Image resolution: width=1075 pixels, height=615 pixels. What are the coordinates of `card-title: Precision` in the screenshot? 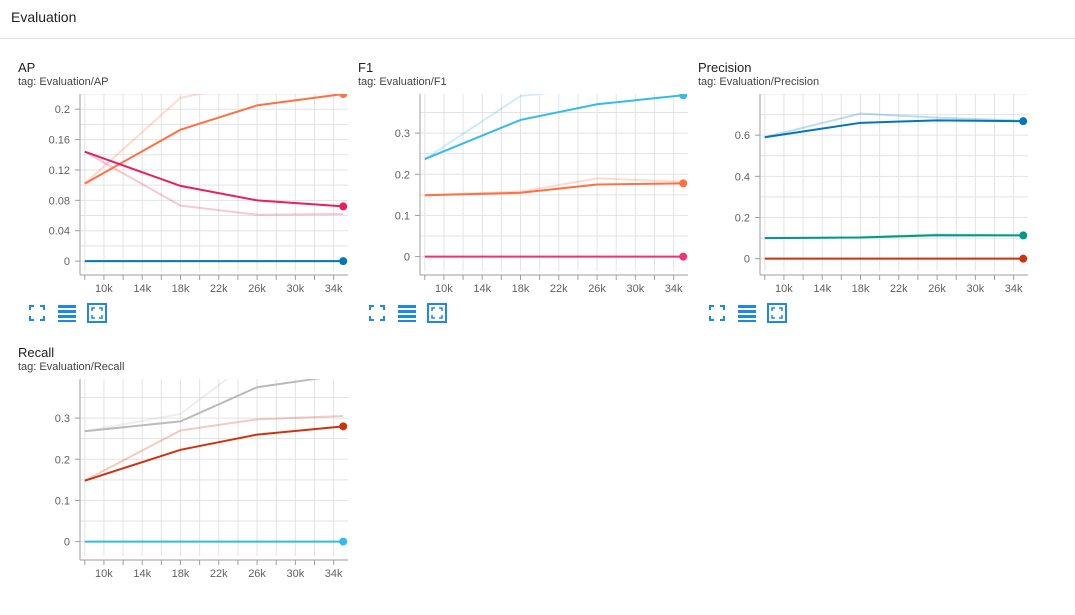 It's located at (725, 67).